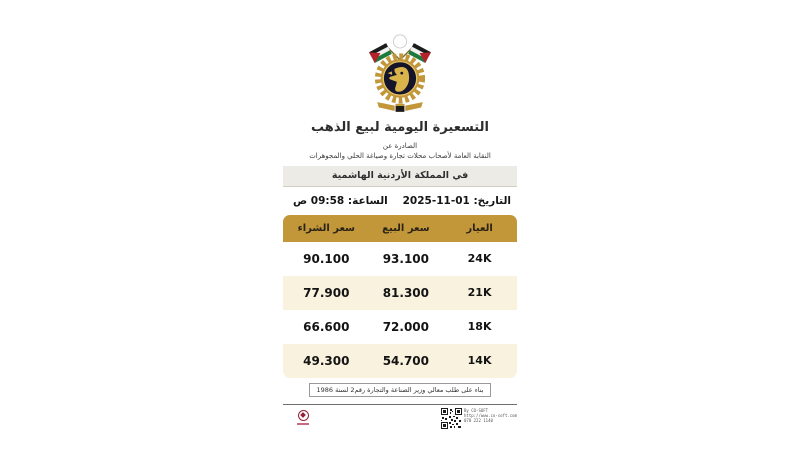 This screenshot has height=450, width=800. Describe the element at coordinates (479, 292) in the screenshot. I see `karat-cell: 21K` at that location.